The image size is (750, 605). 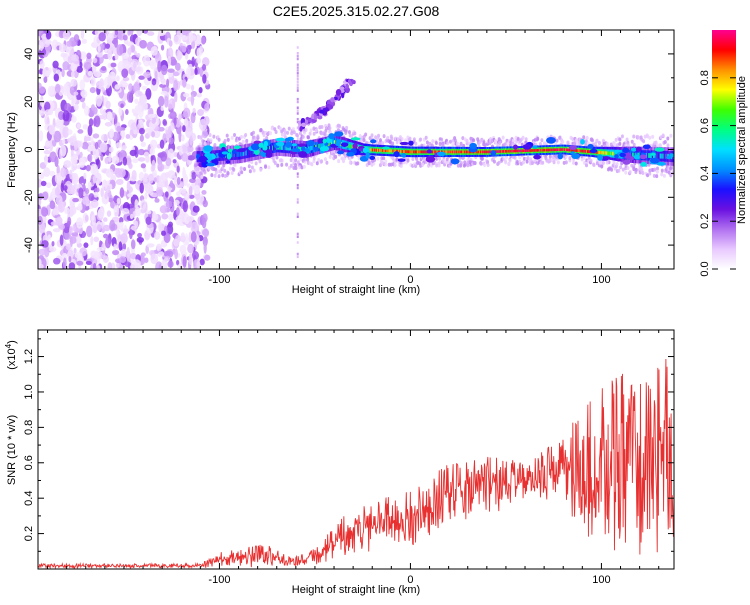 What do you see at coordinates (410, 280) in the screenshot?
I see `spectrogram-x-tick-label: 0` at bounding box center [410, 280].